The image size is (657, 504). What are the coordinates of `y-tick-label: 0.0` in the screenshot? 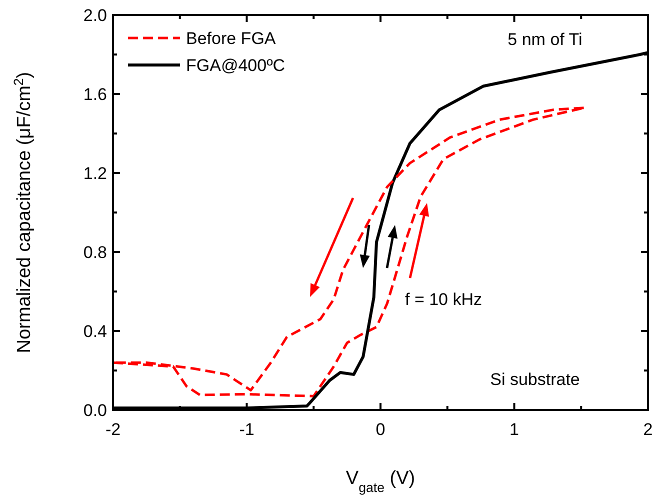 It's located at (95, 410).